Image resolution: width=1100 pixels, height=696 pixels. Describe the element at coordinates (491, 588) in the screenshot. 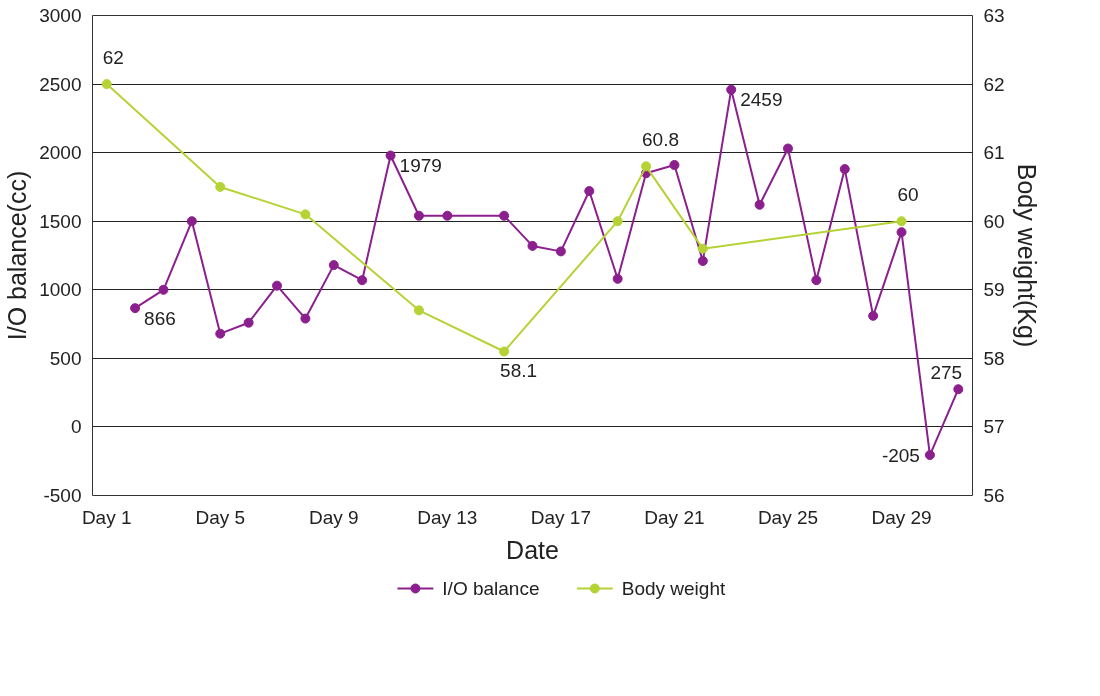

I see `legend-label: I/O balance` at that location.